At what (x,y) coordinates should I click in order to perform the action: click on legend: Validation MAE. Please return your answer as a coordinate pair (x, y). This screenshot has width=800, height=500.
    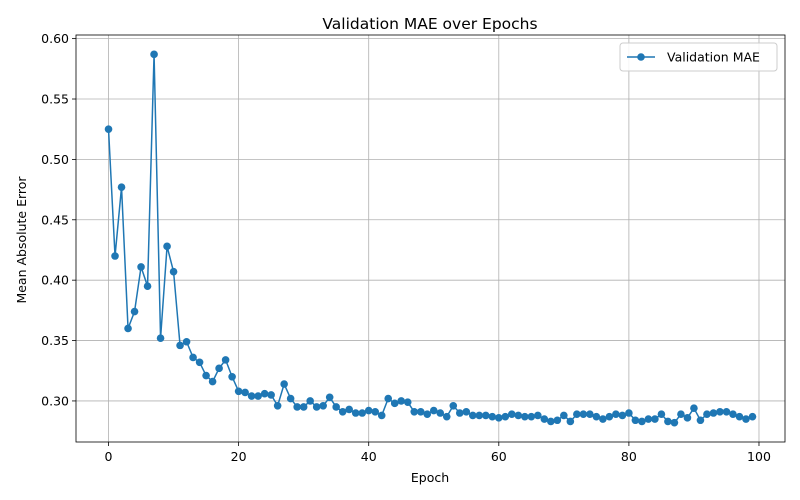
    Looking at the image, I should click on (698, 57).